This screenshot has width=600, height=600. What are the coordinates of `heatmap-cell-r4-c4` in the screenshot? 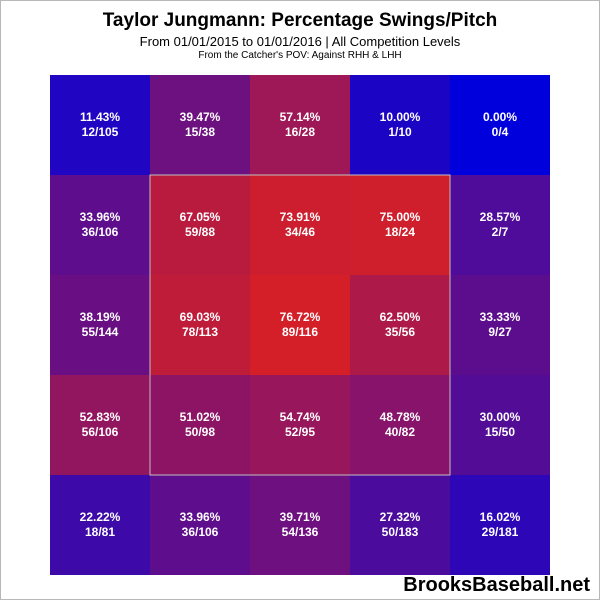 It's located at (500, 525).